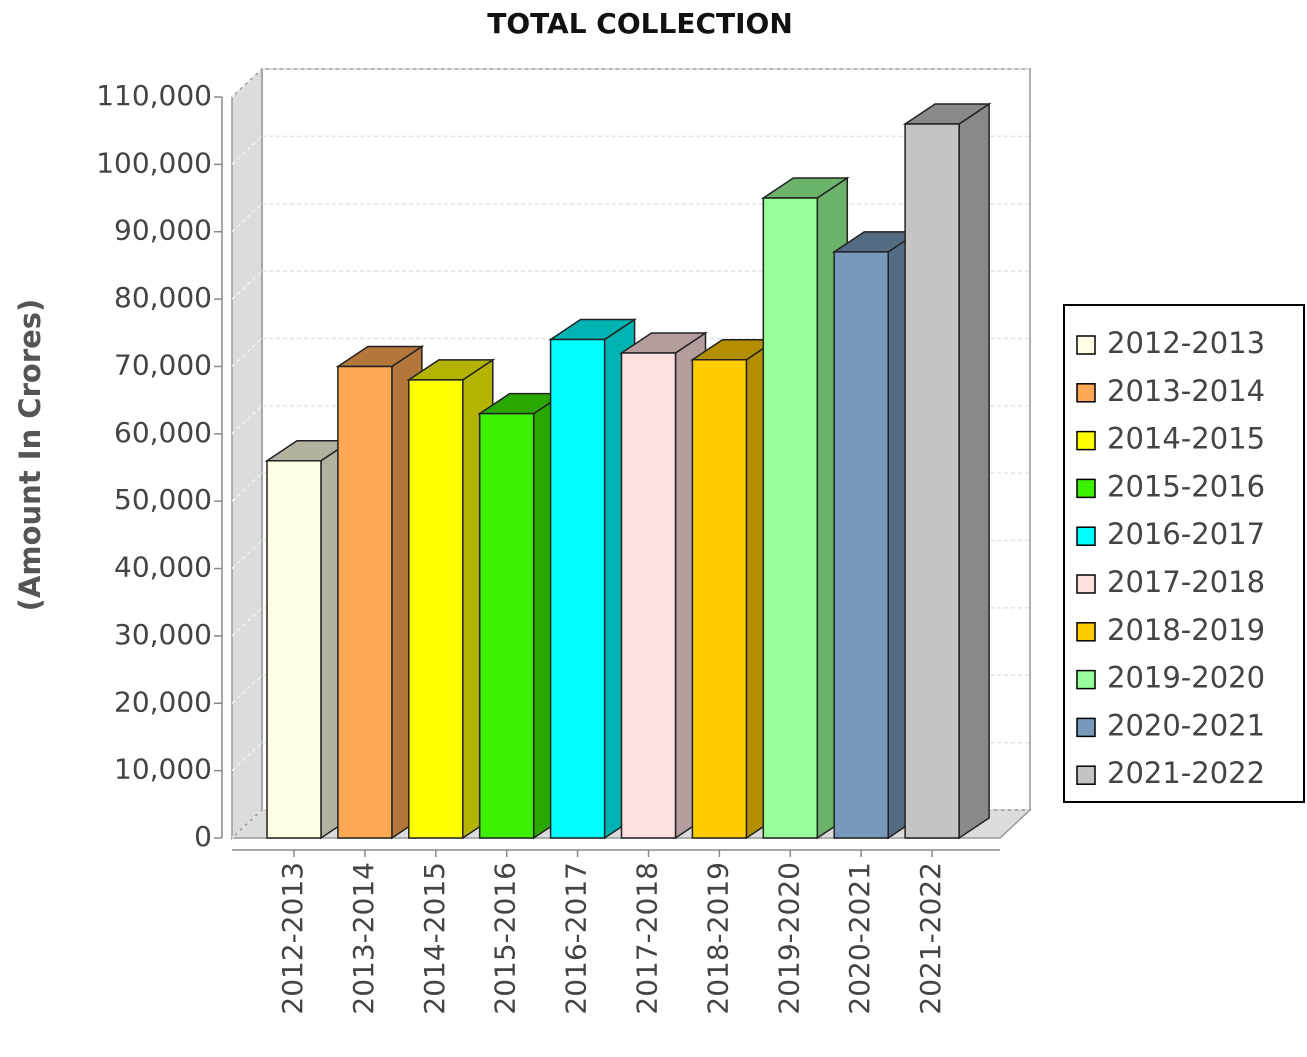 The image size is (1307, 1057). I want to click on y-tick-label: 10,000, so click(163, 769).